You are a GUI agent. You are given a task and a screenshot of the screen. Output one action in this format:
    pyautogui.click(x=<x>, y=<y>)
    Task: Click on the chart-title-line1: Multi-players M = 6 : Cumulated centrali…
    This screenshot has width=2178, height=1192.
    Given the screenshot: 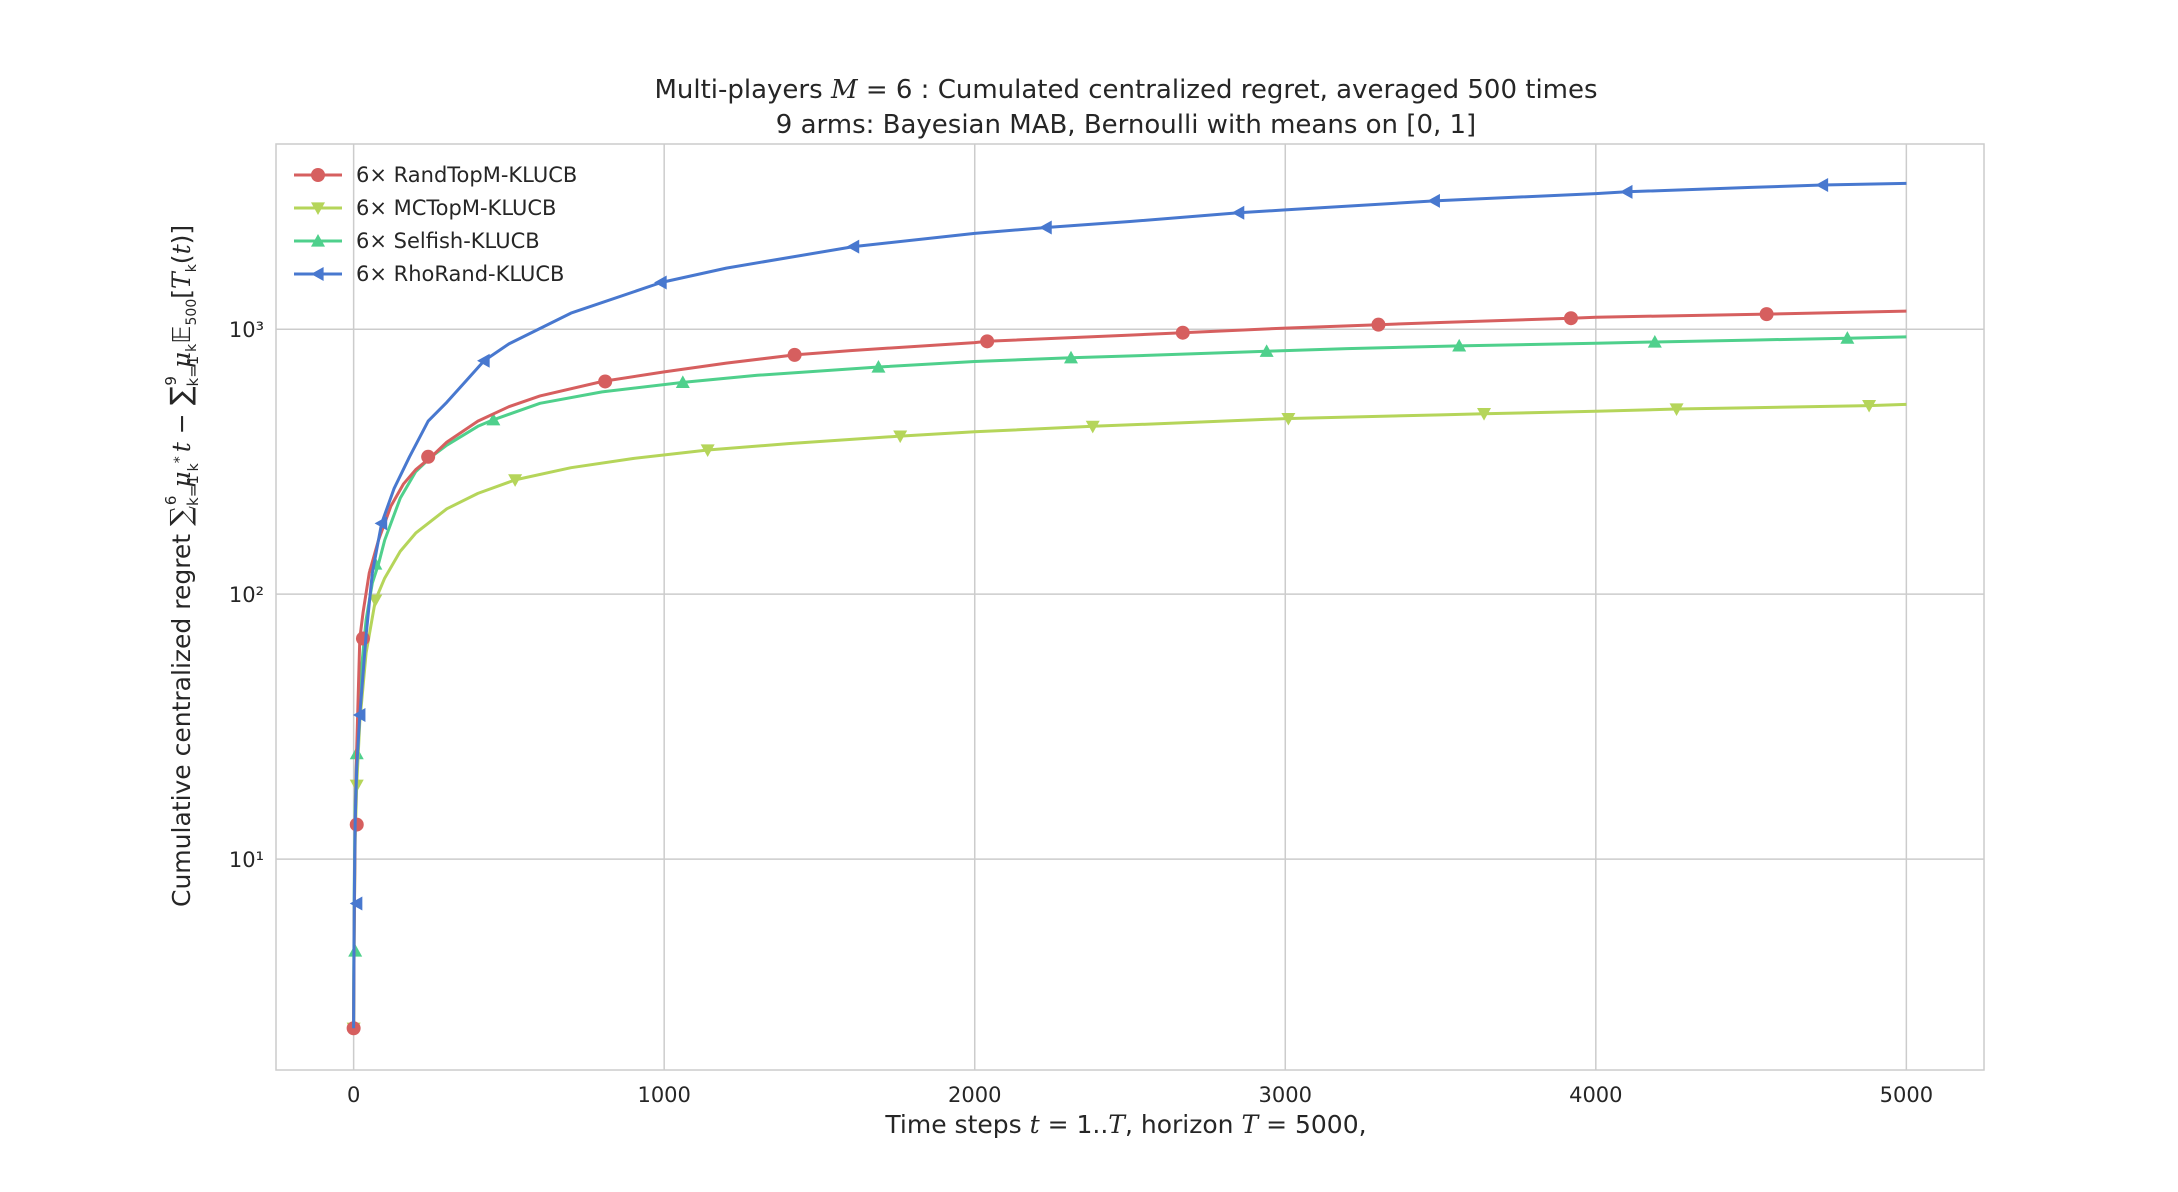 What is the action you would take?
    pyautogui.click(x=1125, y=90)
    